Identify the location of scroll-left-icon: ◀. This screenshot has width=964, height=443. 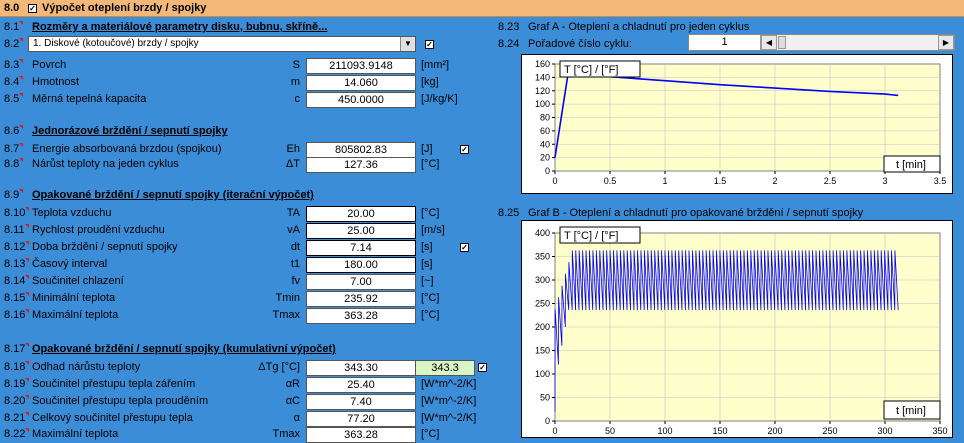
(769, 42).